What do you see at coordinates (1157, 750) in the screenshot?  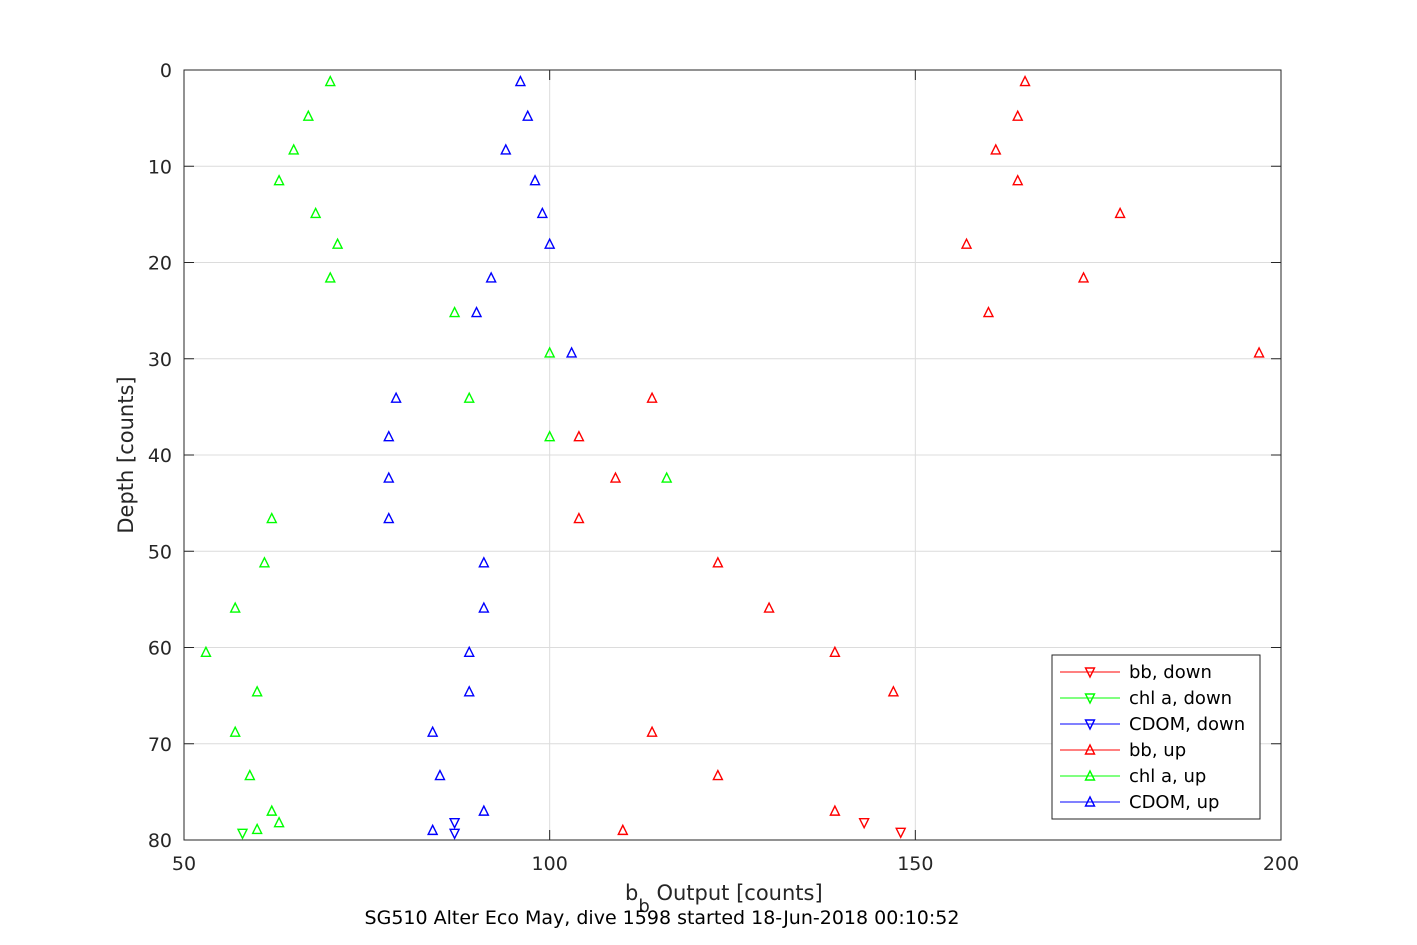 I see `legend-label: bb, up` at bounding box center [1157, 750].